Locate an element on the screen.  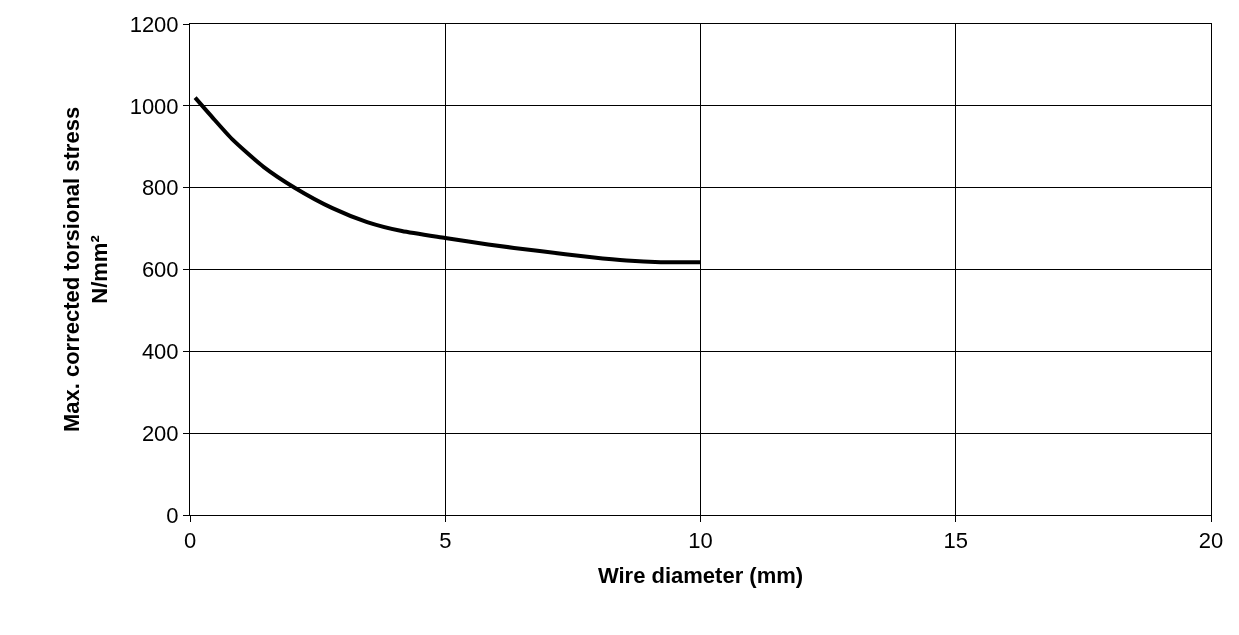
y-tick-label: 1200 is located at coordinates (154, 24).